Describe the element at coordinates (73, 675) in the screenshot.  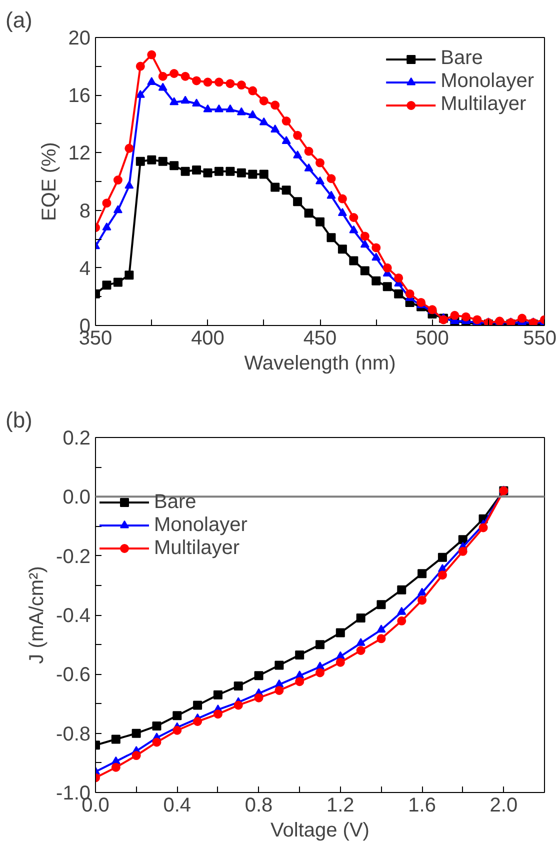
I see `y-tick-label: -0.6` at that location.